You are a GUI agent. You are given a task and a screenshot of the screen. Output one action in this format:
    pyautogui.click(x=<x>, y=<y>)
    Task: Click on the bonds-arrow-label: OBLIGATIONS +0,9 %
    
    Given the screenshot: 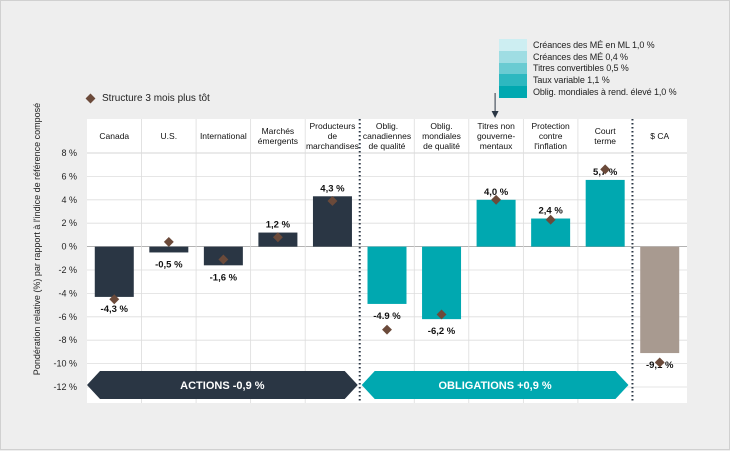 What is the action you would take?
    pyautogui.click(x=494, y=386)
    